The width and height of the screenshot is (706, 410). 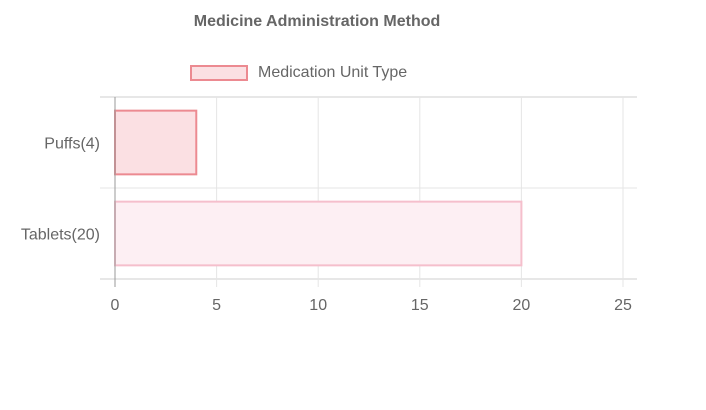 I want to click on legend-swatch, so click(x=219, y=73).